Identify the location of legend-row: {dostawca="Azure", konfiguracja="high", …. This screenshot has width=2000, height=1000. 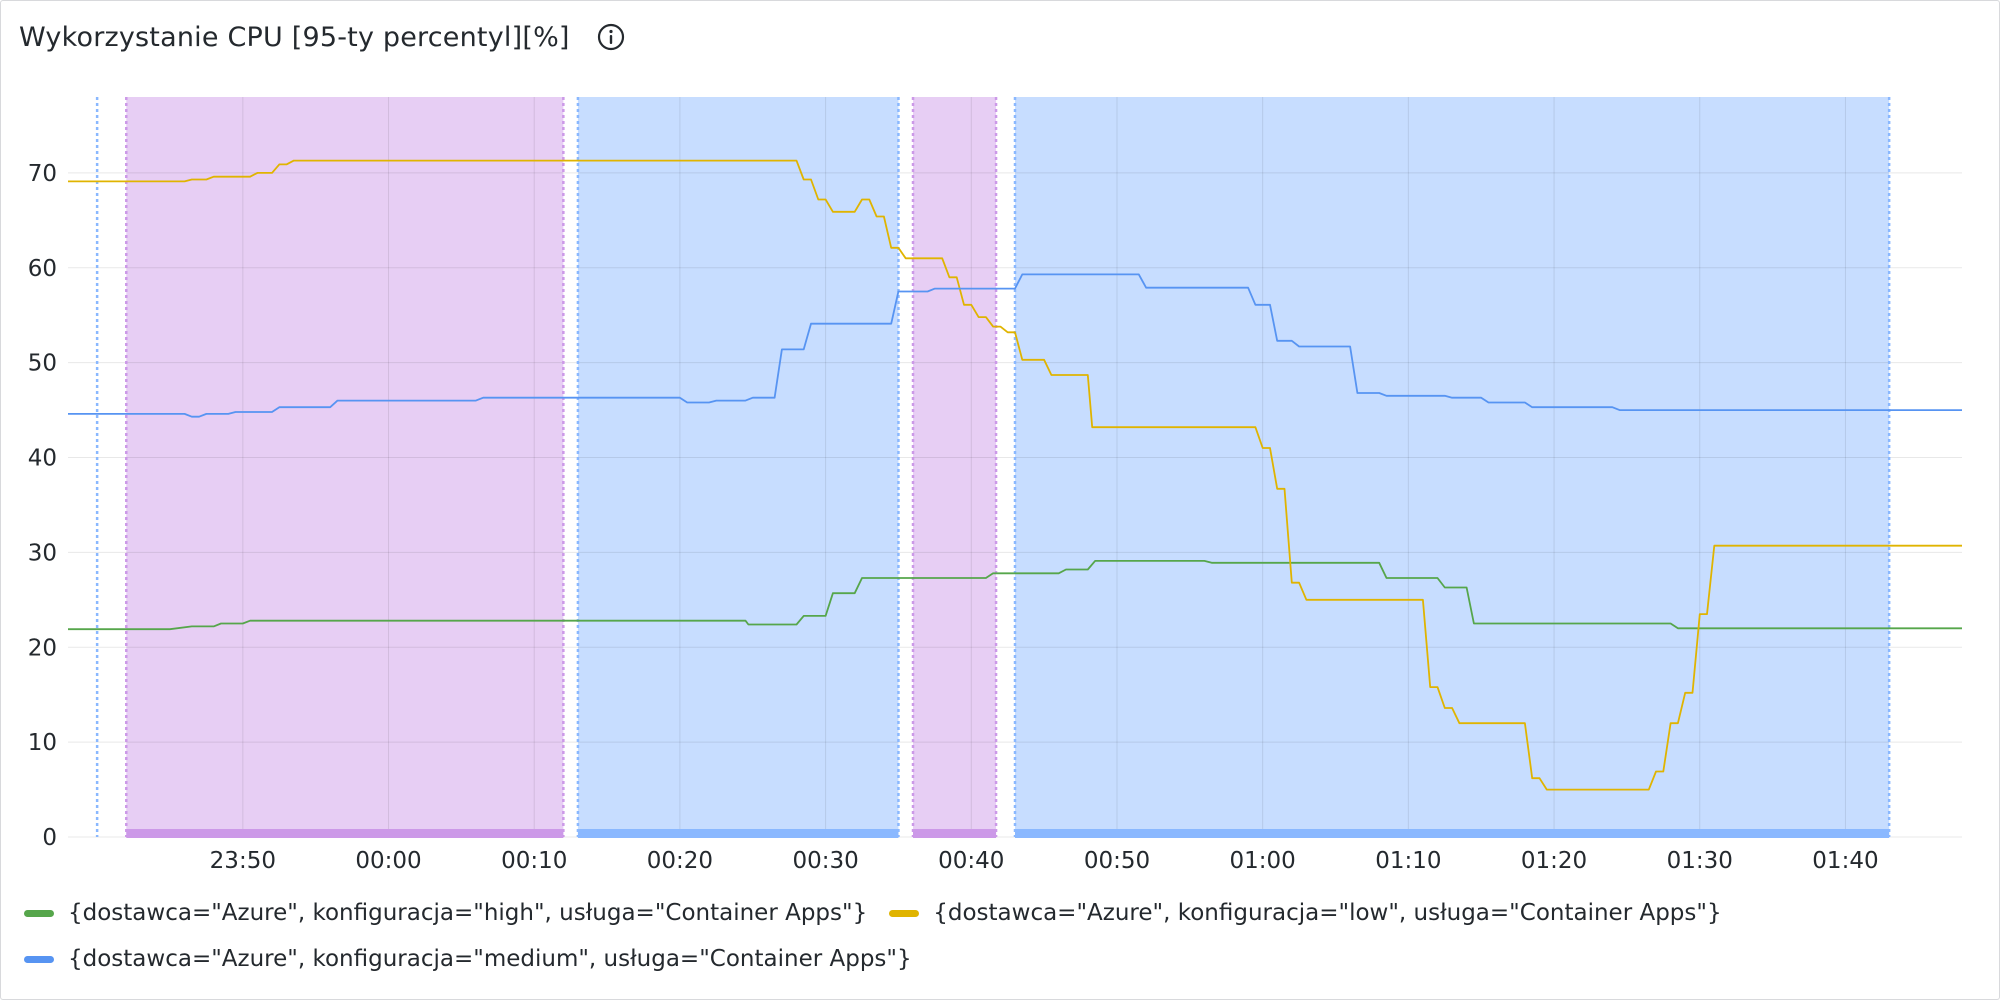
(999, 913).